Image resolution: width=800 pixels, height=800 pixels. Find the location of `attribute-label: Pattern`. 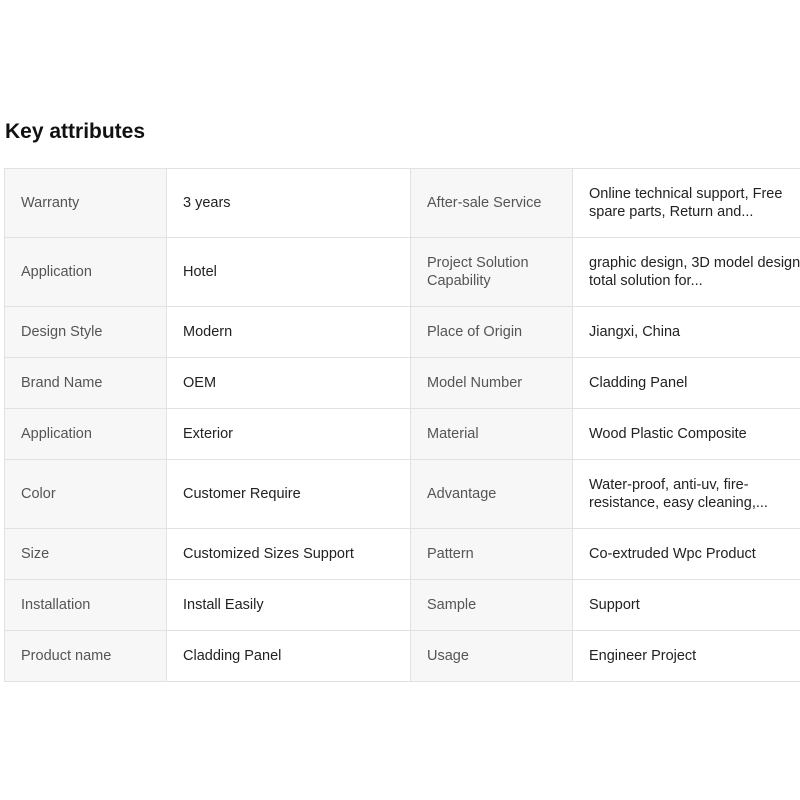

attribute-label: Pattern is located at coordinates (491, 554).